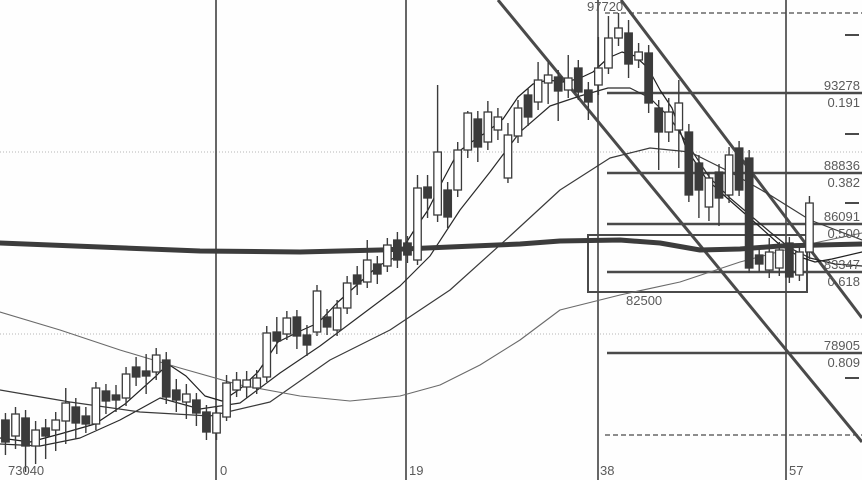 Image resolution: width=862 pixels, height=480 pixels. I want to click on fib-price-label-93278: 93278, so click(841, 85).